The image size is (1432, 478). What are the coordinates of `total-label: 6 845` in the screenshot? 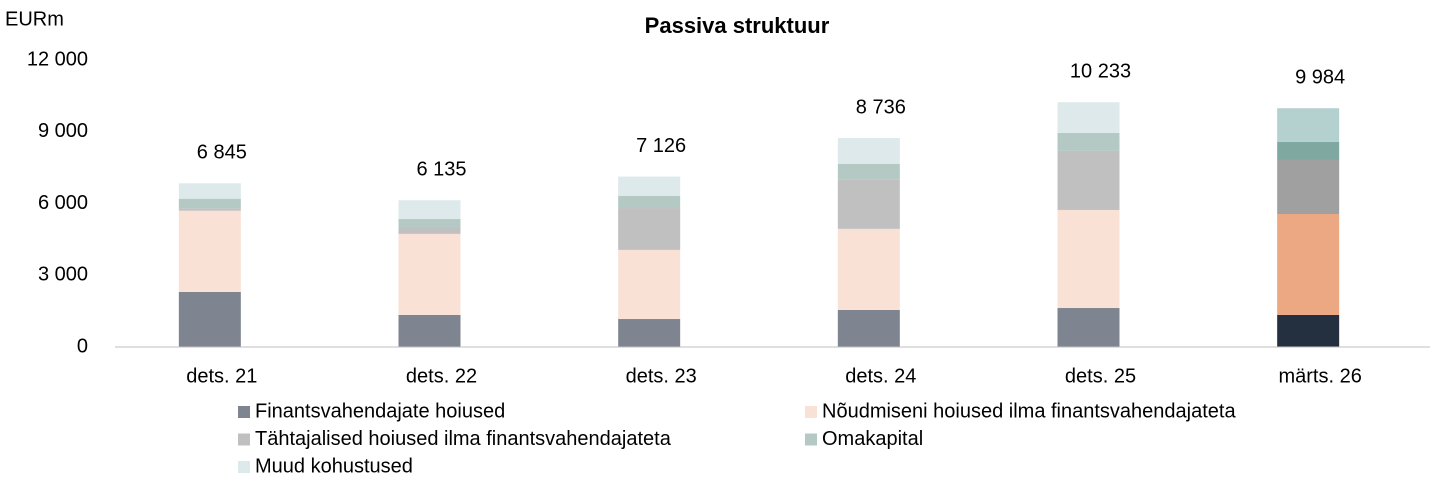 It's located at (222, 153).